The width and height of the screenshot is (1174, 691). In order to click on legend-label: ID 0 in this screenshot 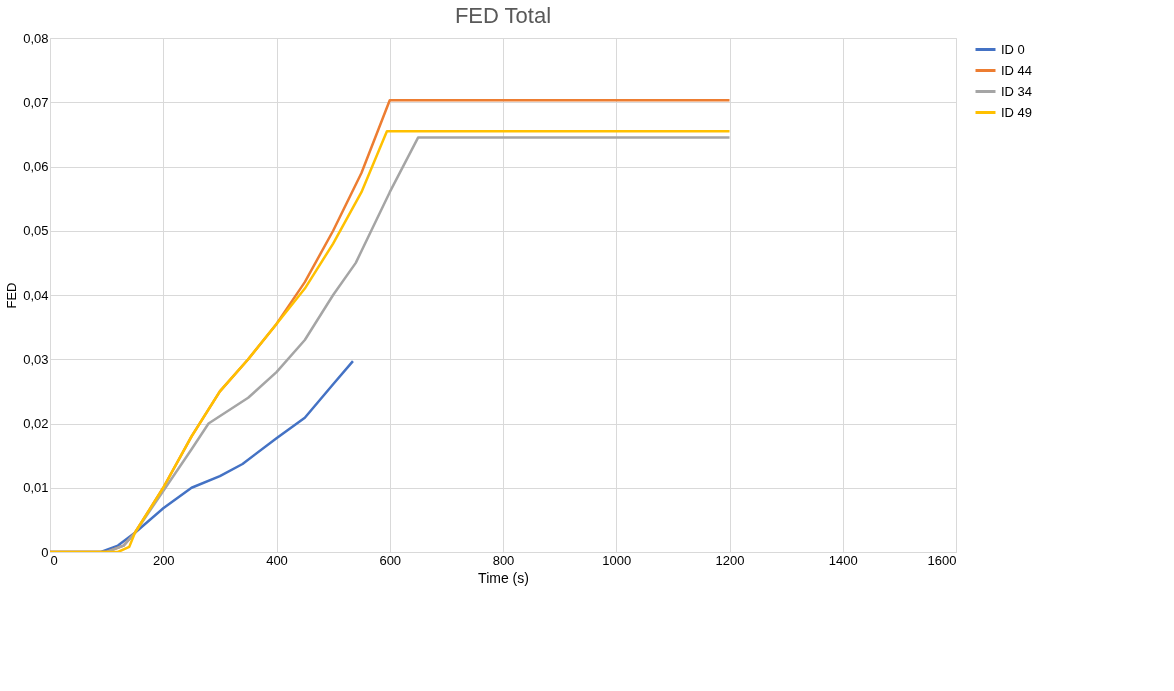, I will do `click(1013, 49)`.